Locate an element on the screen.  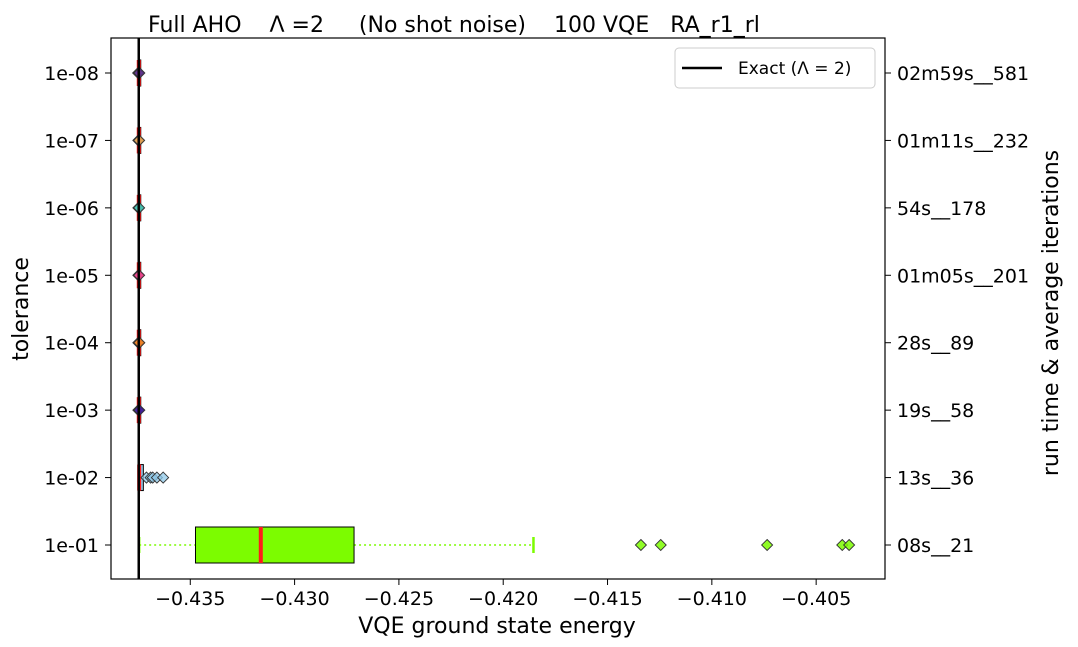
y-tick-label: 1e-04 is located at coordinates (71, 344).